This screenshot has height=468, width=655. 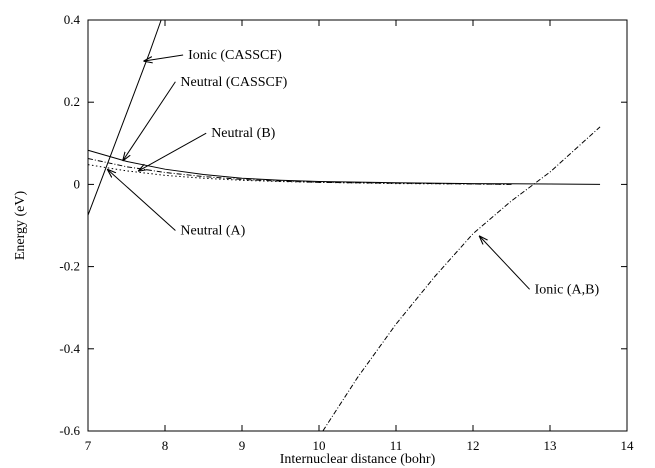 I want to click on annotation-label-4: Ionic (A,B), so click(x=567, y=289).